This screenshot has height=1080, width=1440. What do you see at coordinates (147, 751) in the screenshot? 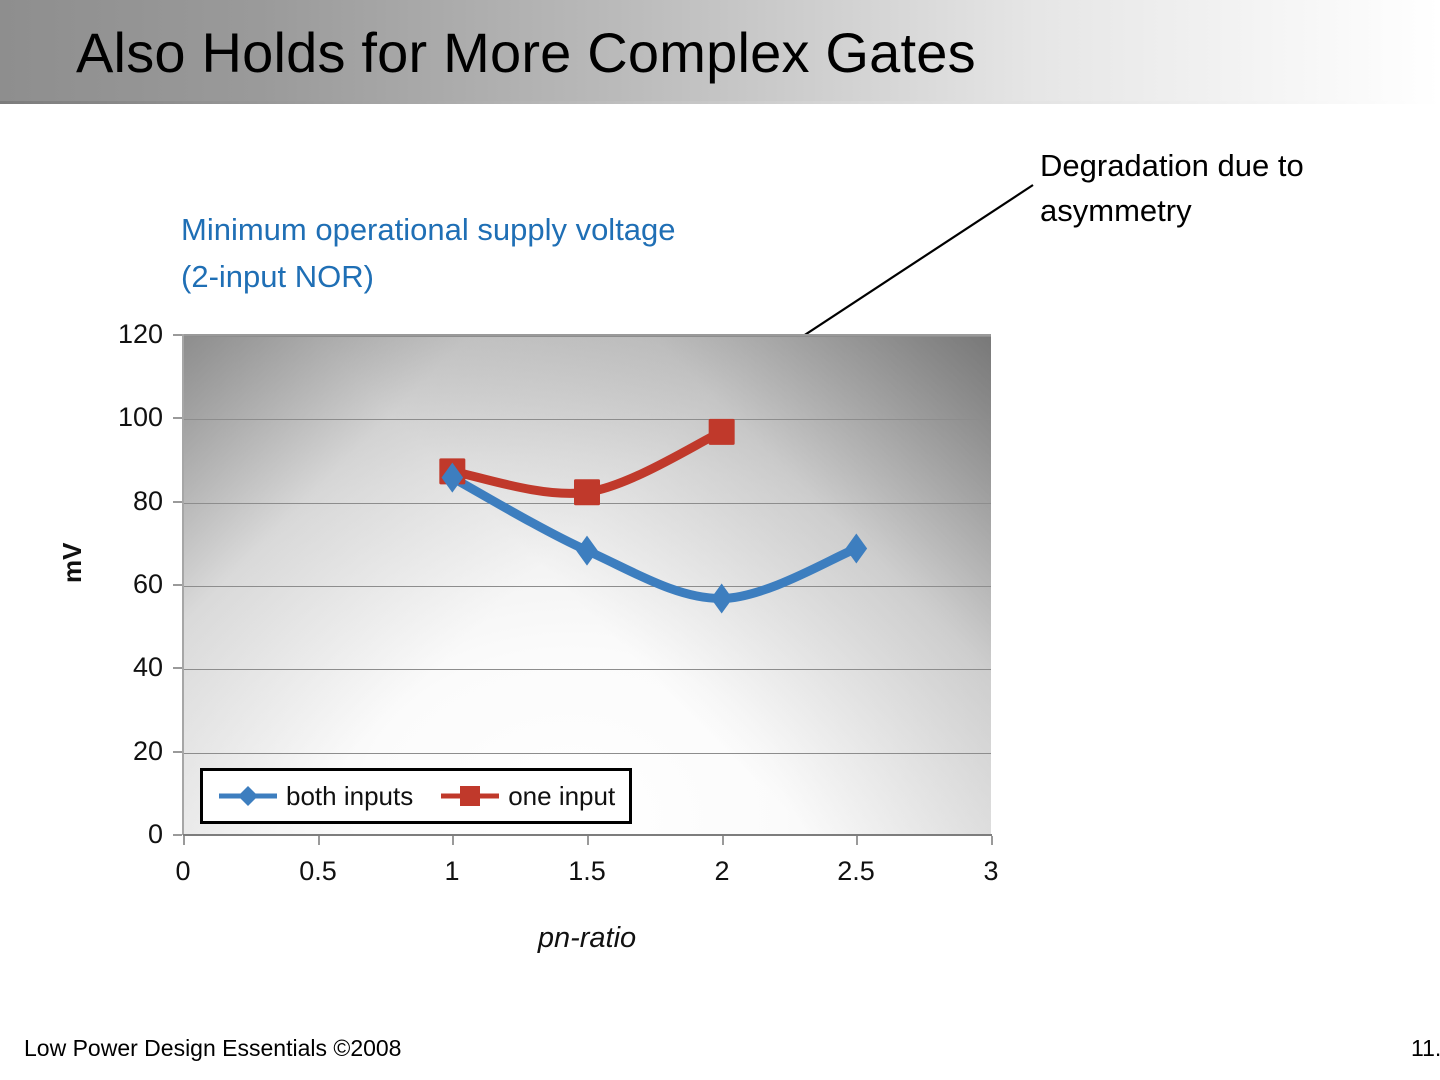
I see `y-tick-label: 20` at bounding box center [147, 751].